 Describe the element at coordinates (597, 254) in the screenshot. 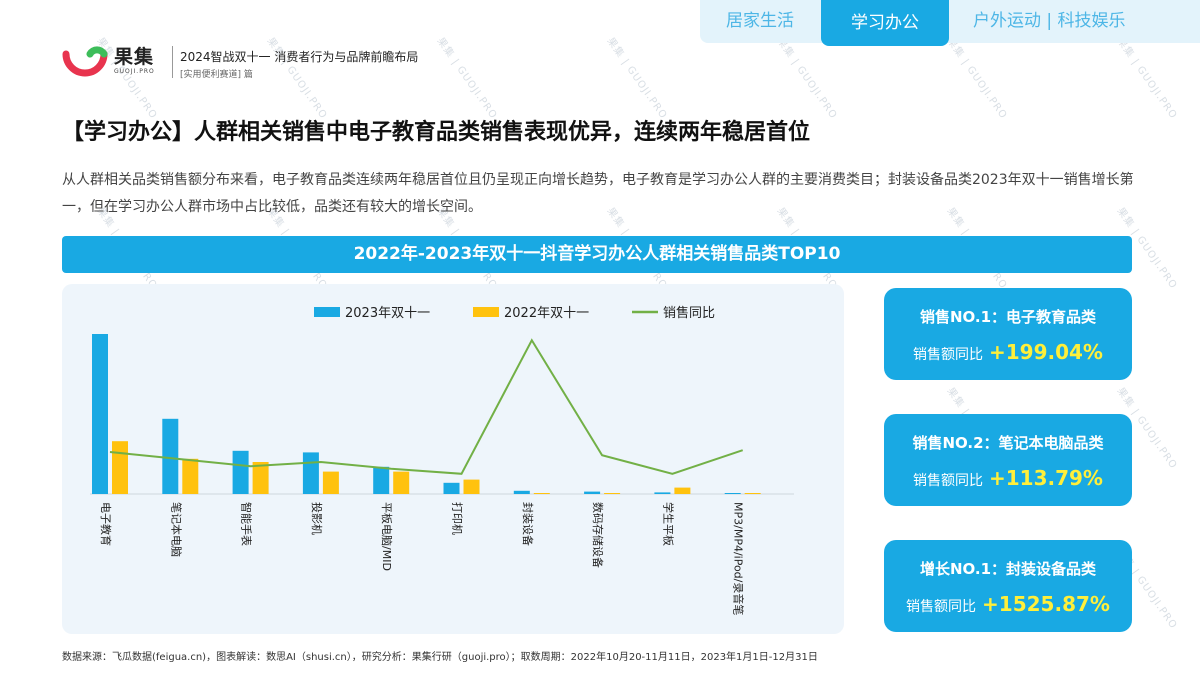

I see `chart-title: 2022年-2023年双十一抖音学习办公人群相关销售品类TOP10` at that location.